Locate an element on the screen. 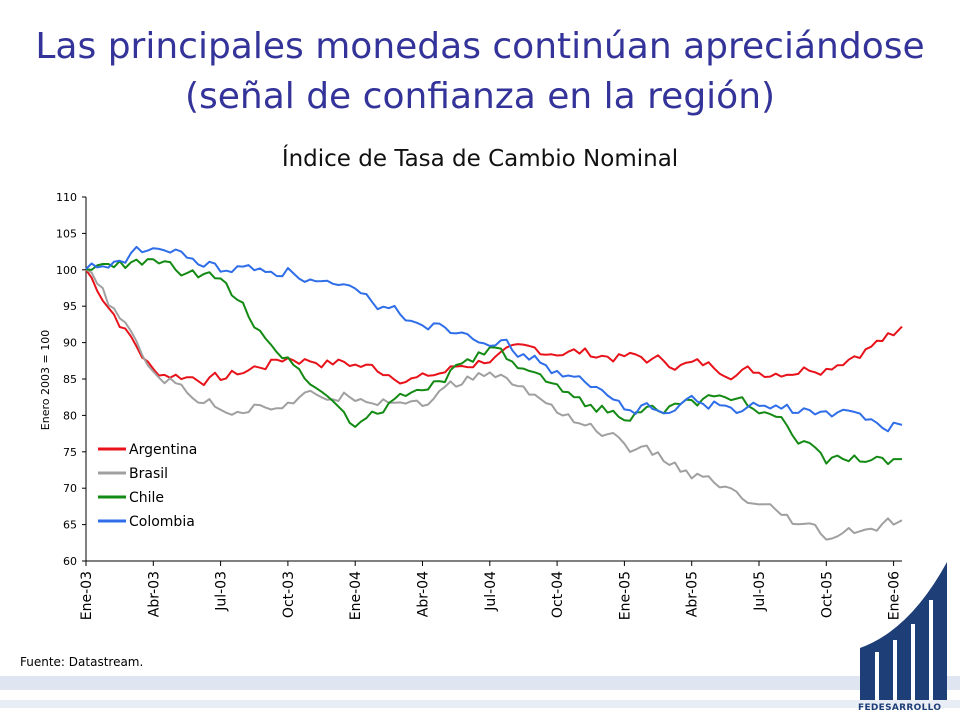  y-tick-label: 70 is located at coordinates (70, 488).